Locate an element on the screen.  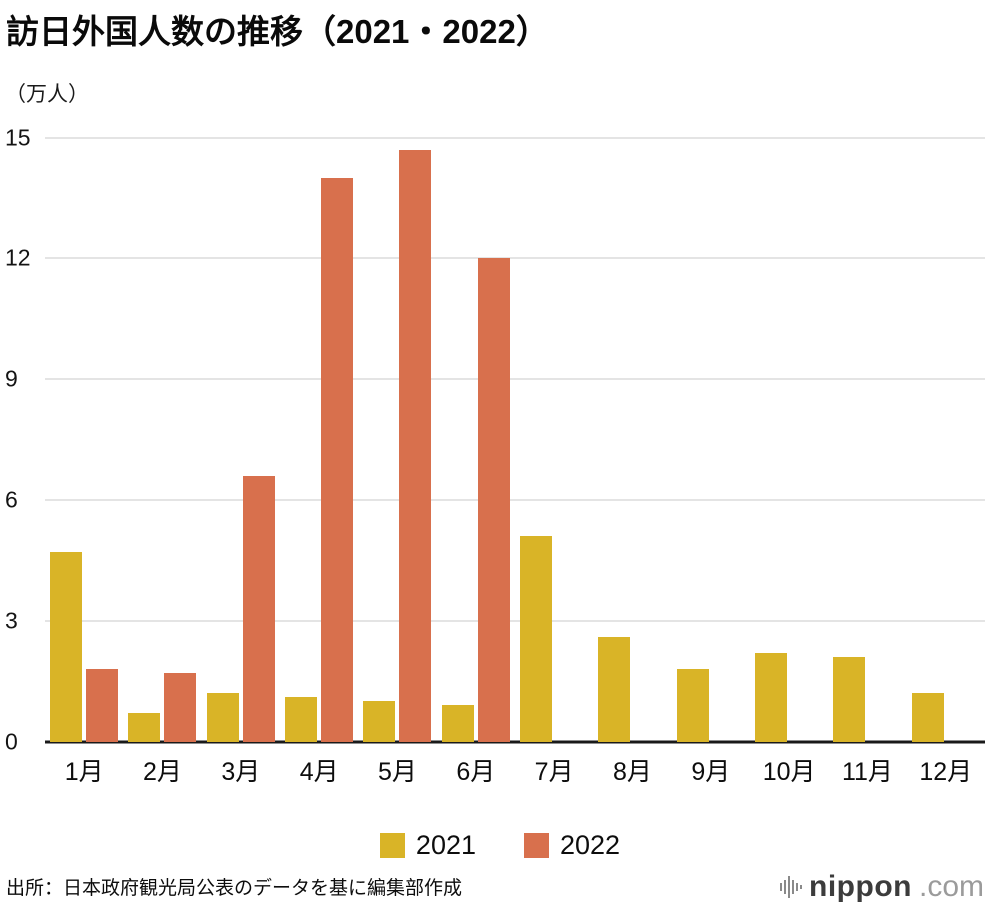
bar-group-10月 is located at coordinates (789, 440).